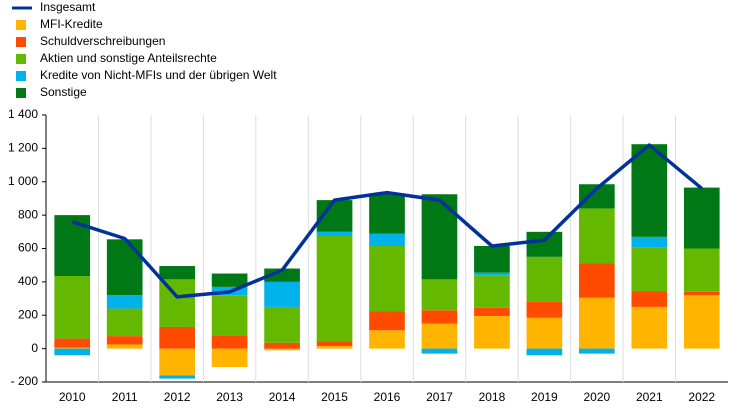 The image size is (739, 410). Describe the element at coordinates (71, 24) in the screenshot. I see `legend-label: MFI-Kredite` at that location.